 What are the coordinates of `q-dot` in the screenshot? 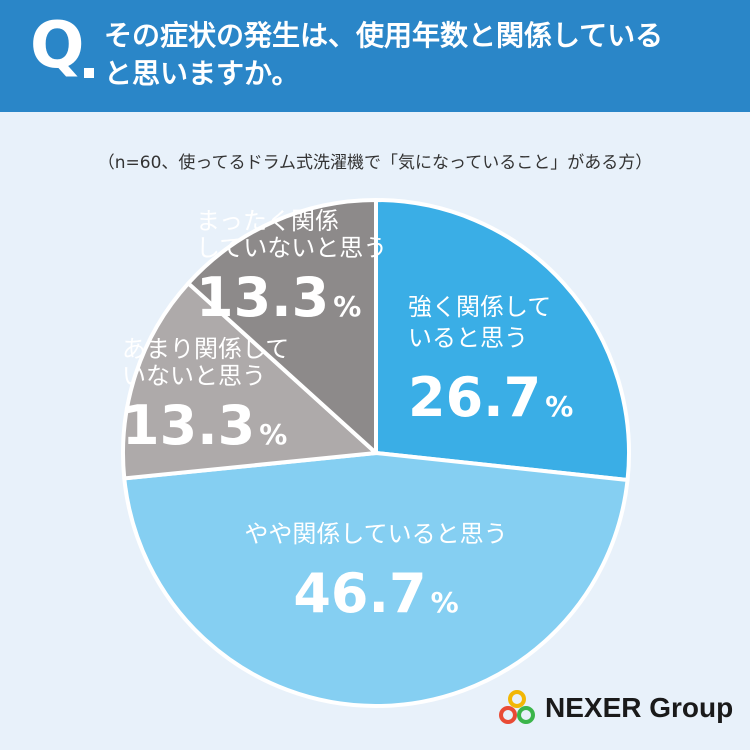 It's located at (89, 73).